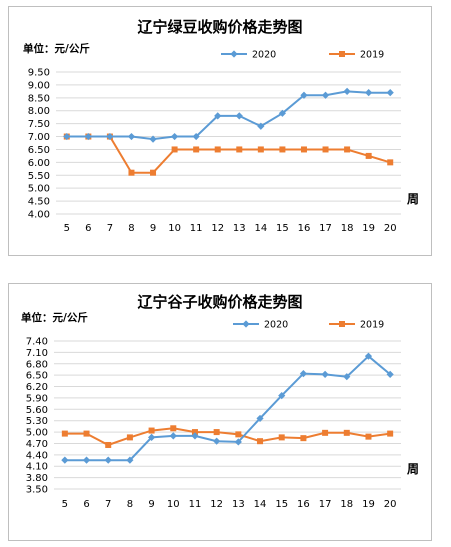 The image size is (451, 547). Describe the element at coordinates (37, 387) in the screenshot. I see `y-tick-label: 6.20` at that location.